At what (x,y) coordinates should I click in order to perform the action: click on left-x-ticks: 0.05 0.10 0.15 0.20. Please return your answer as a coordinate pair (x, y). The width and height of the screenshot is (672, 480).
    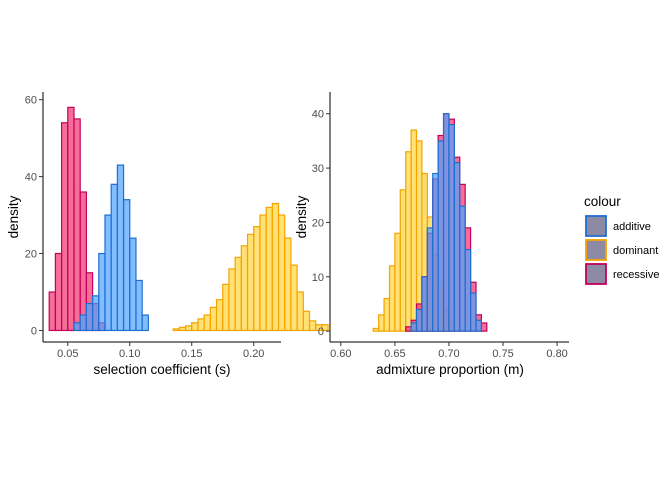
    Looking at the image, I should click on (160, 351).